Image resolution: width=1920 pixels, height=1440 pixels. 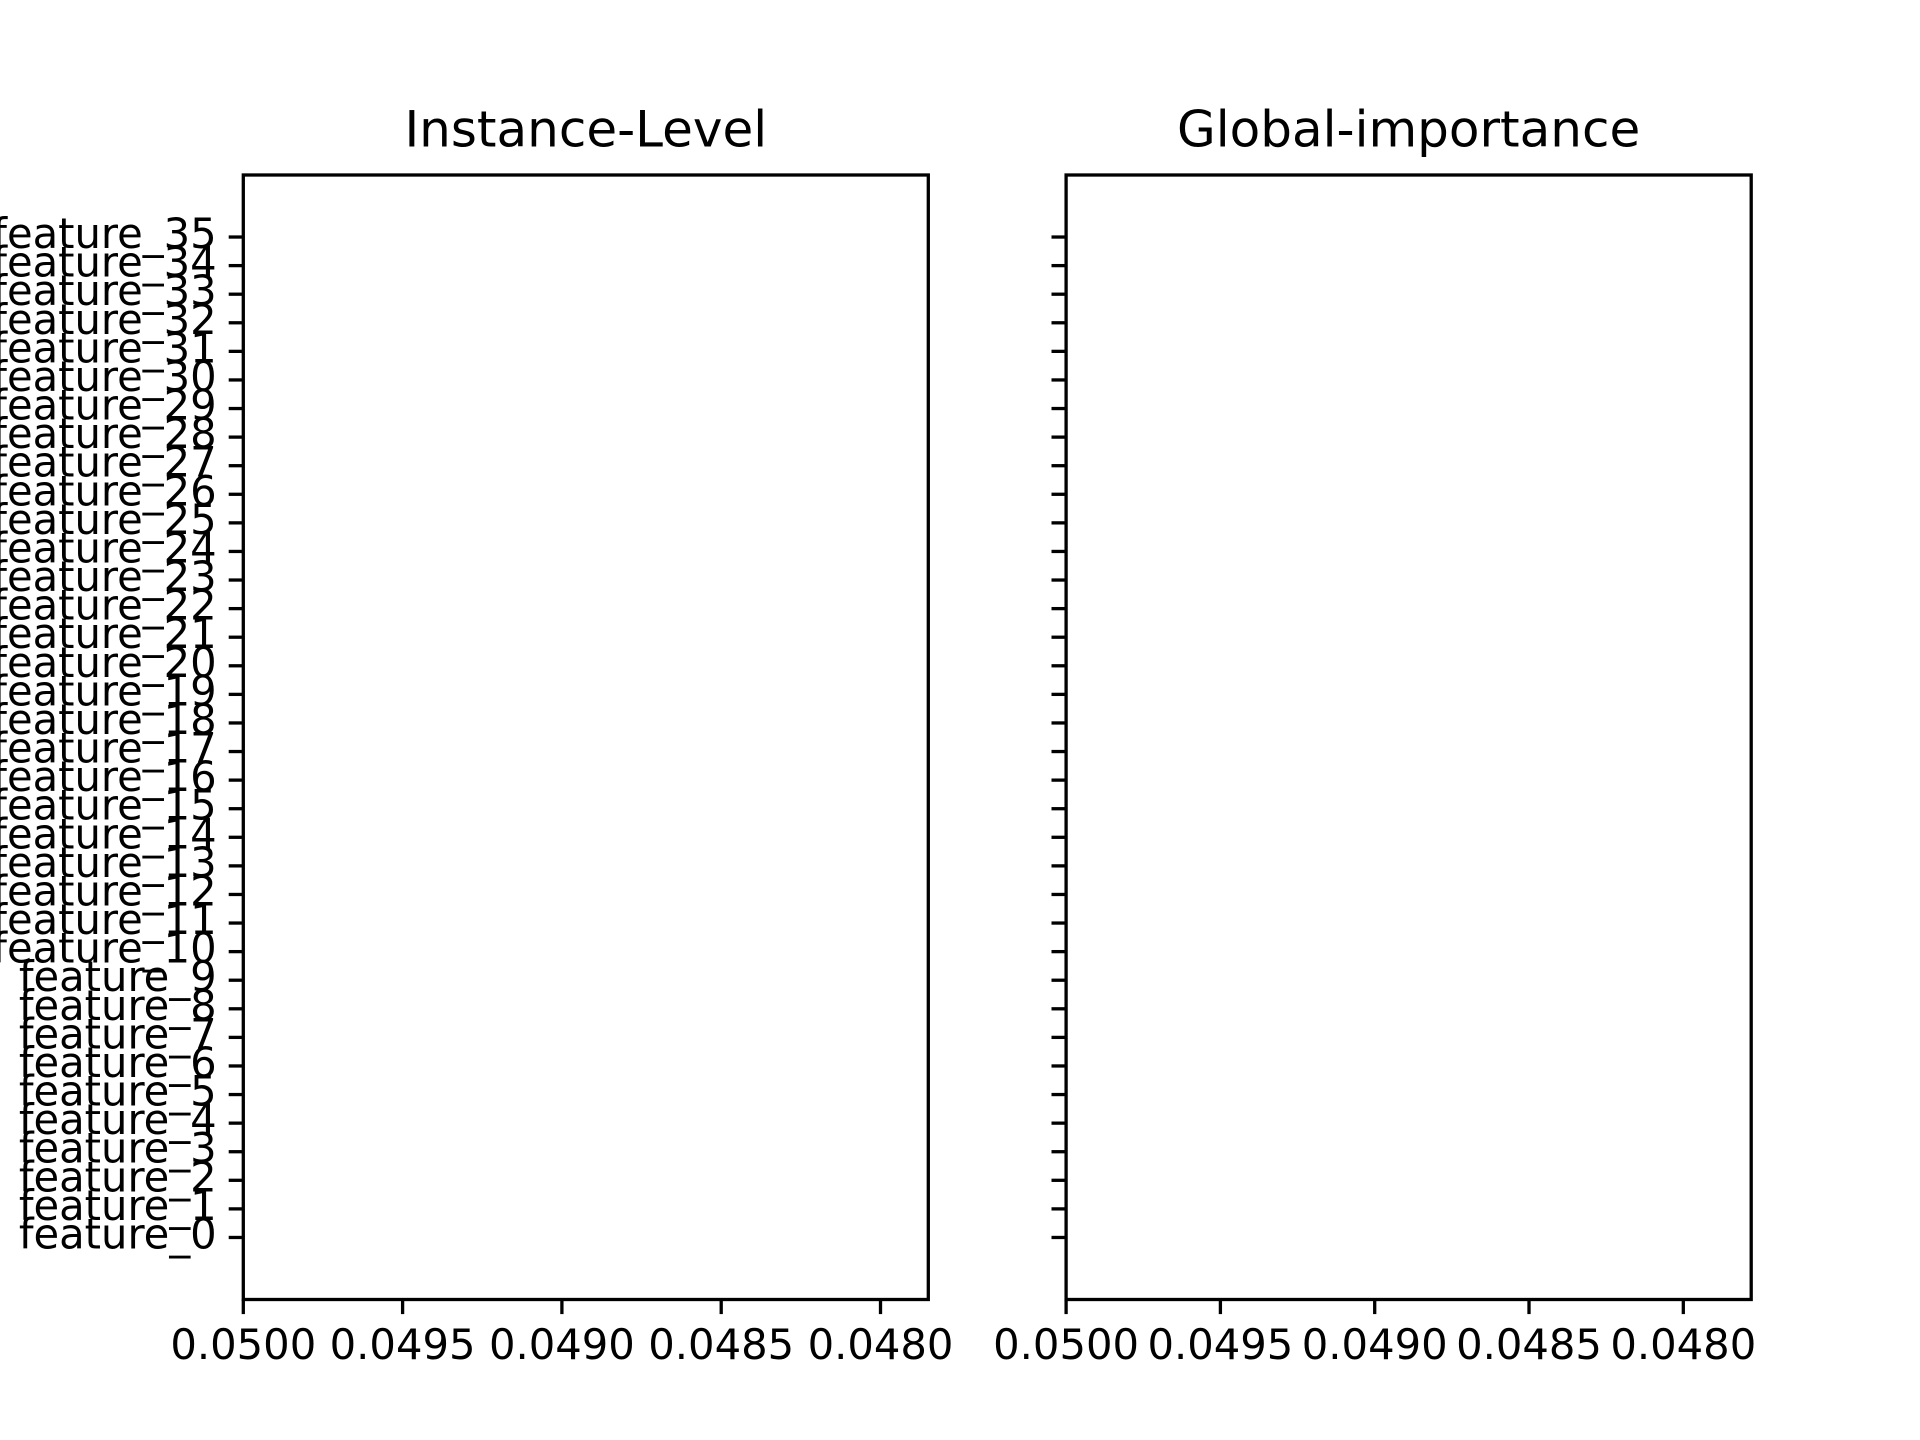 I want to click on y-tick-label: feature_32, so click(x=108, y=319).